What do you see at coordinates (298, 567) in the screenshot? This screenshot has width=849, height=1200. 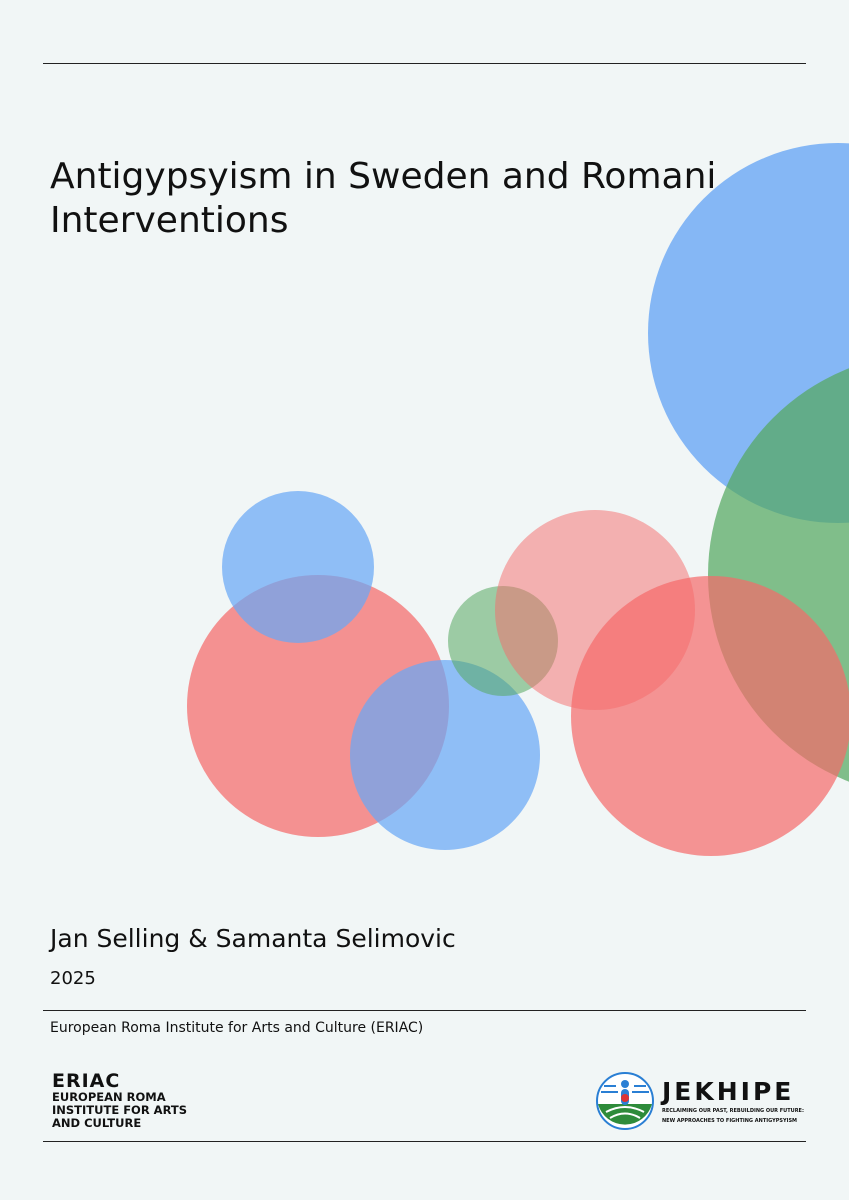 I see `circle-blue-small` at bounding box center [298, 567].